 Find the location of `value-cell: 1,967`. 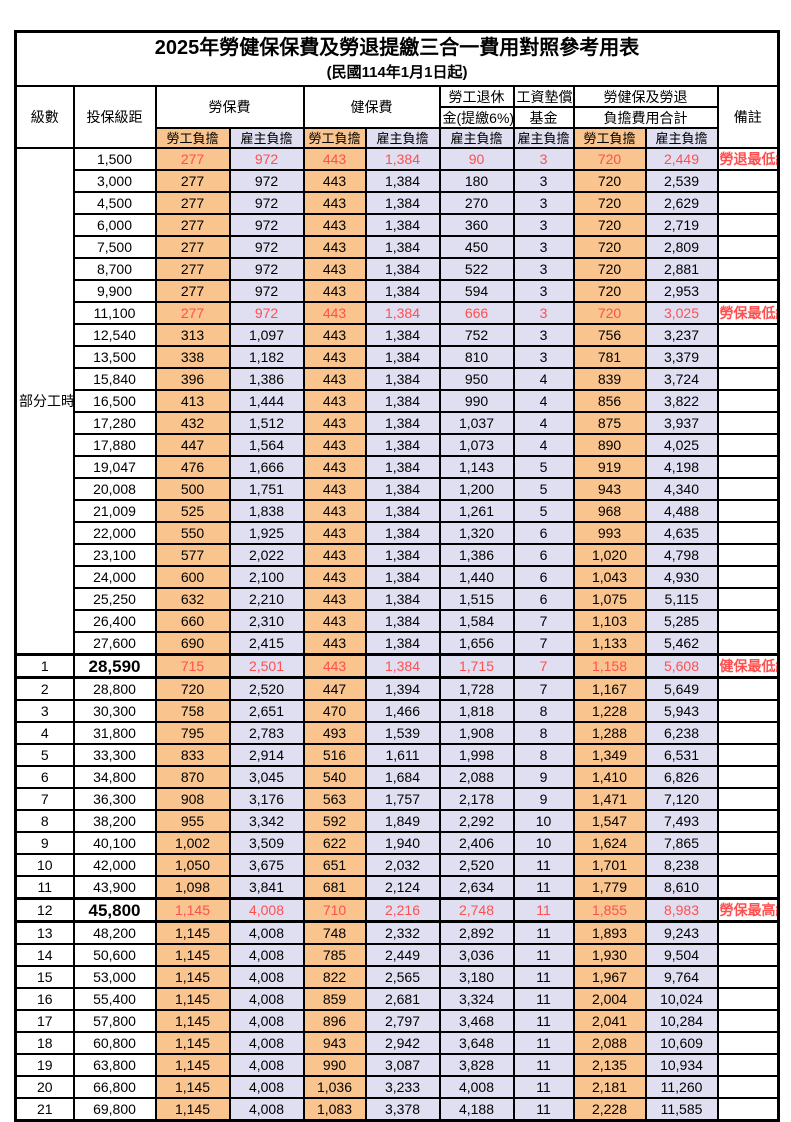

value-cell: 1,967 is located at coordinates (609, 977).